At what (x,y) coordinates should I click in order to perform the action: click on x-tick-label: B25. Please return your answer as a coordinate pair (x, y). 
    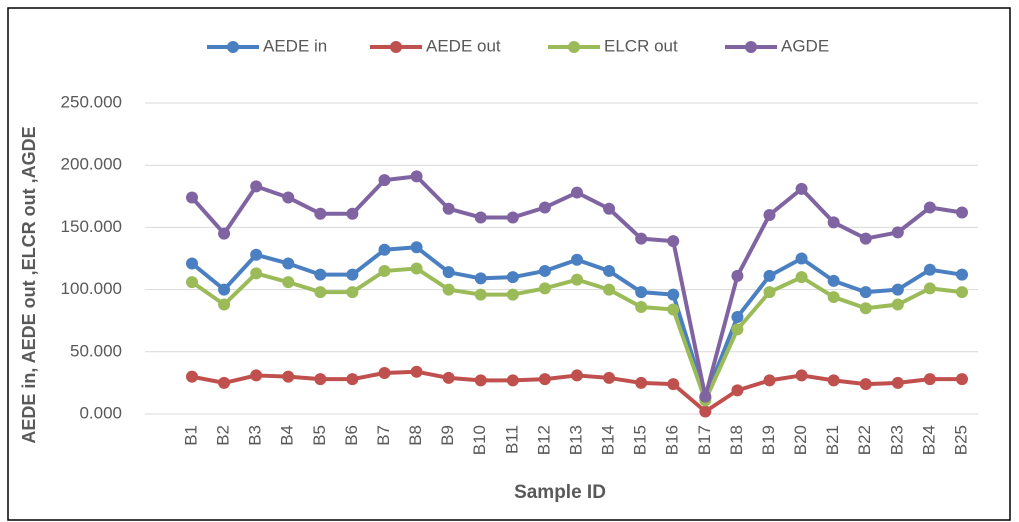
    Looking at the image, I should click on (960, 440).